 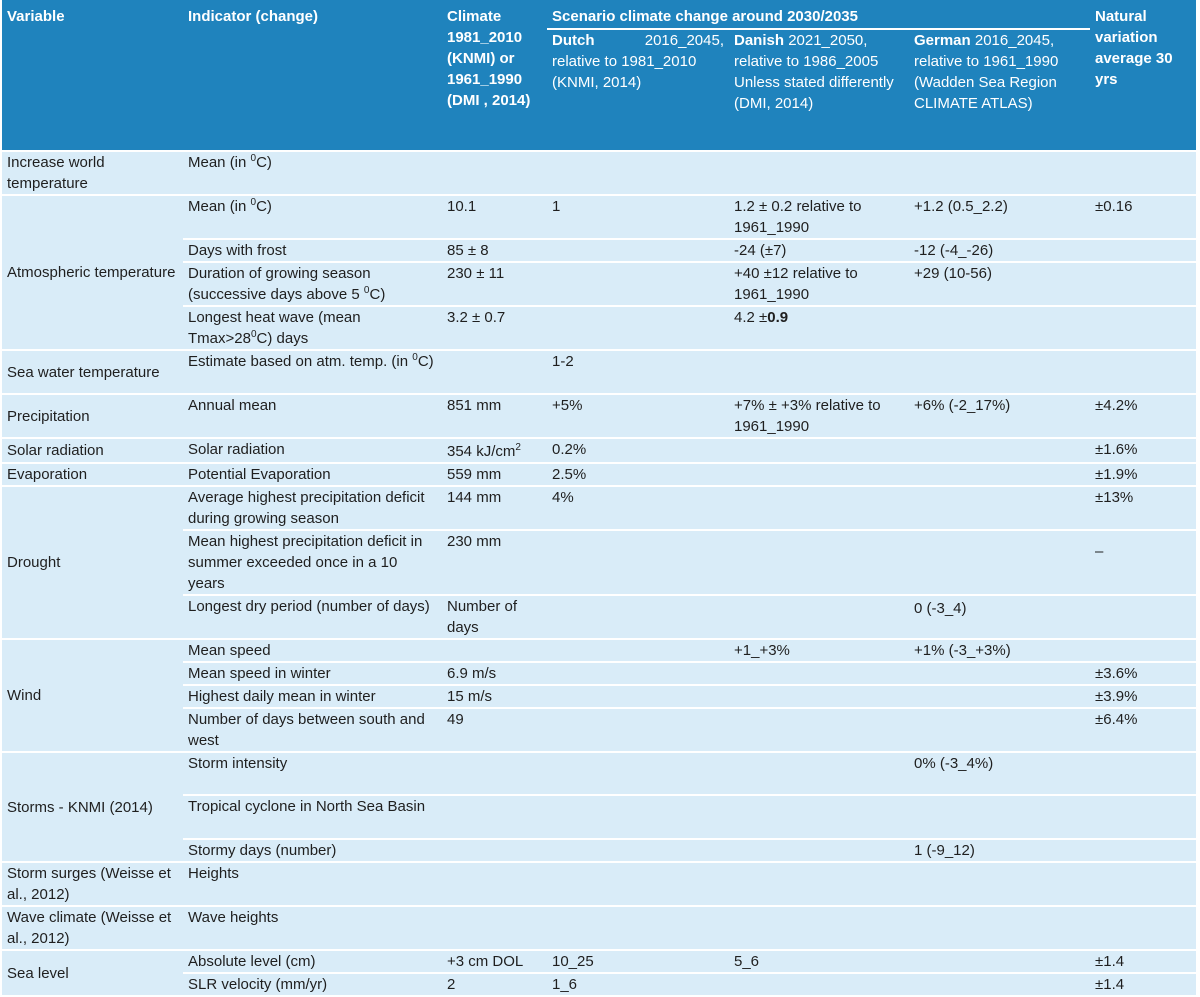 What do you see at coordinates (494, 217) in the screenshot?
I see `climate-cell: 10.1` at bounding box center [494, 217].